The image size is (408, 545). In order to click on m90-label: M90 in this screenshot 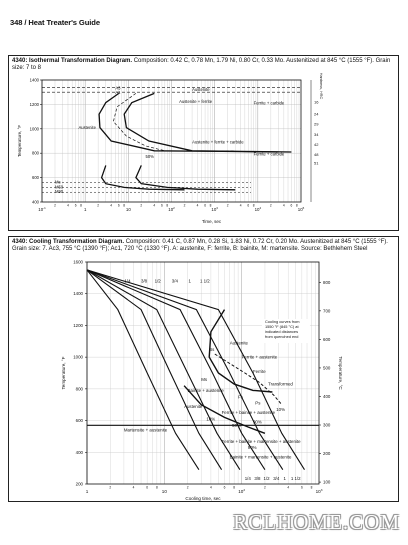, I will do `click(59, 191)`.